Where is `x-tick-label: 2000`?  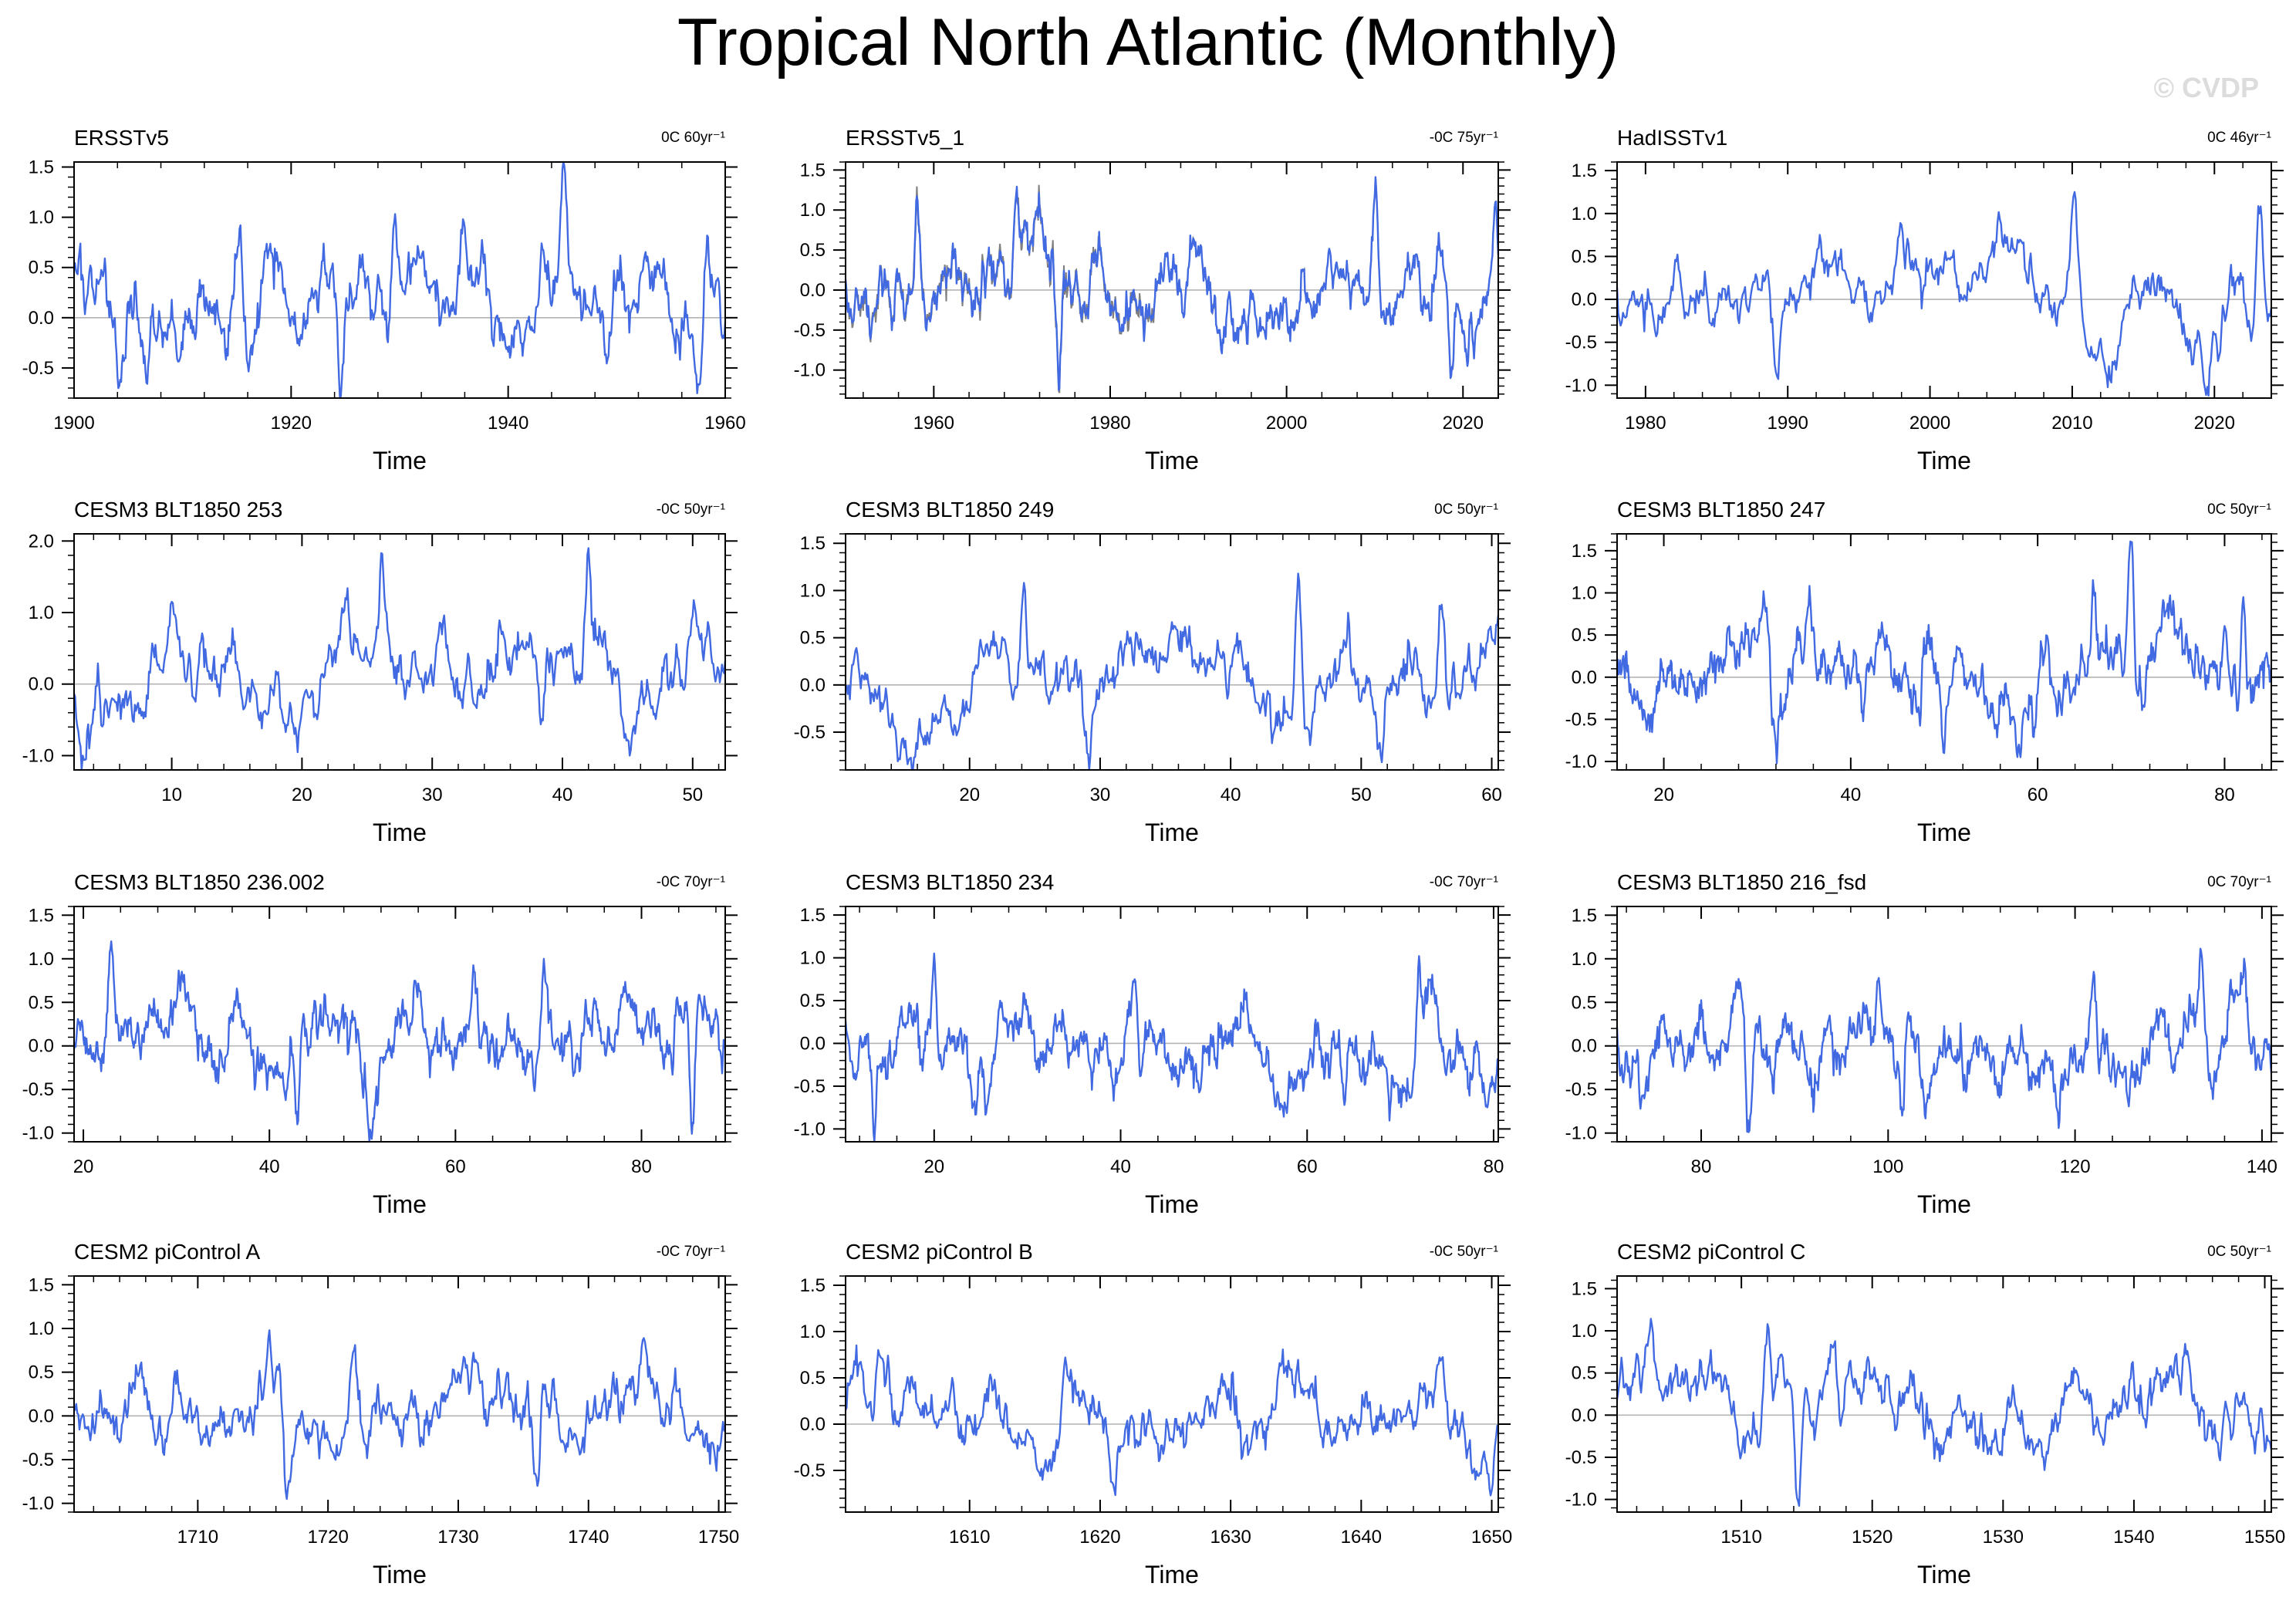
x-tick-label: 2000 is located at coordinates (1929, 423).